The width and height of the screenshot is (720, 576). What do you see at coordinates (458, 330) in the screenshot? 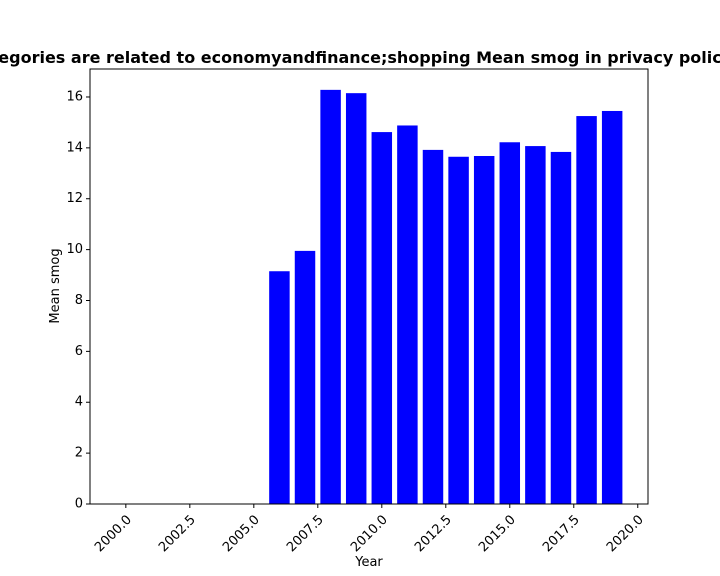
I see `bar-2013` at bounding box center [458, 330].